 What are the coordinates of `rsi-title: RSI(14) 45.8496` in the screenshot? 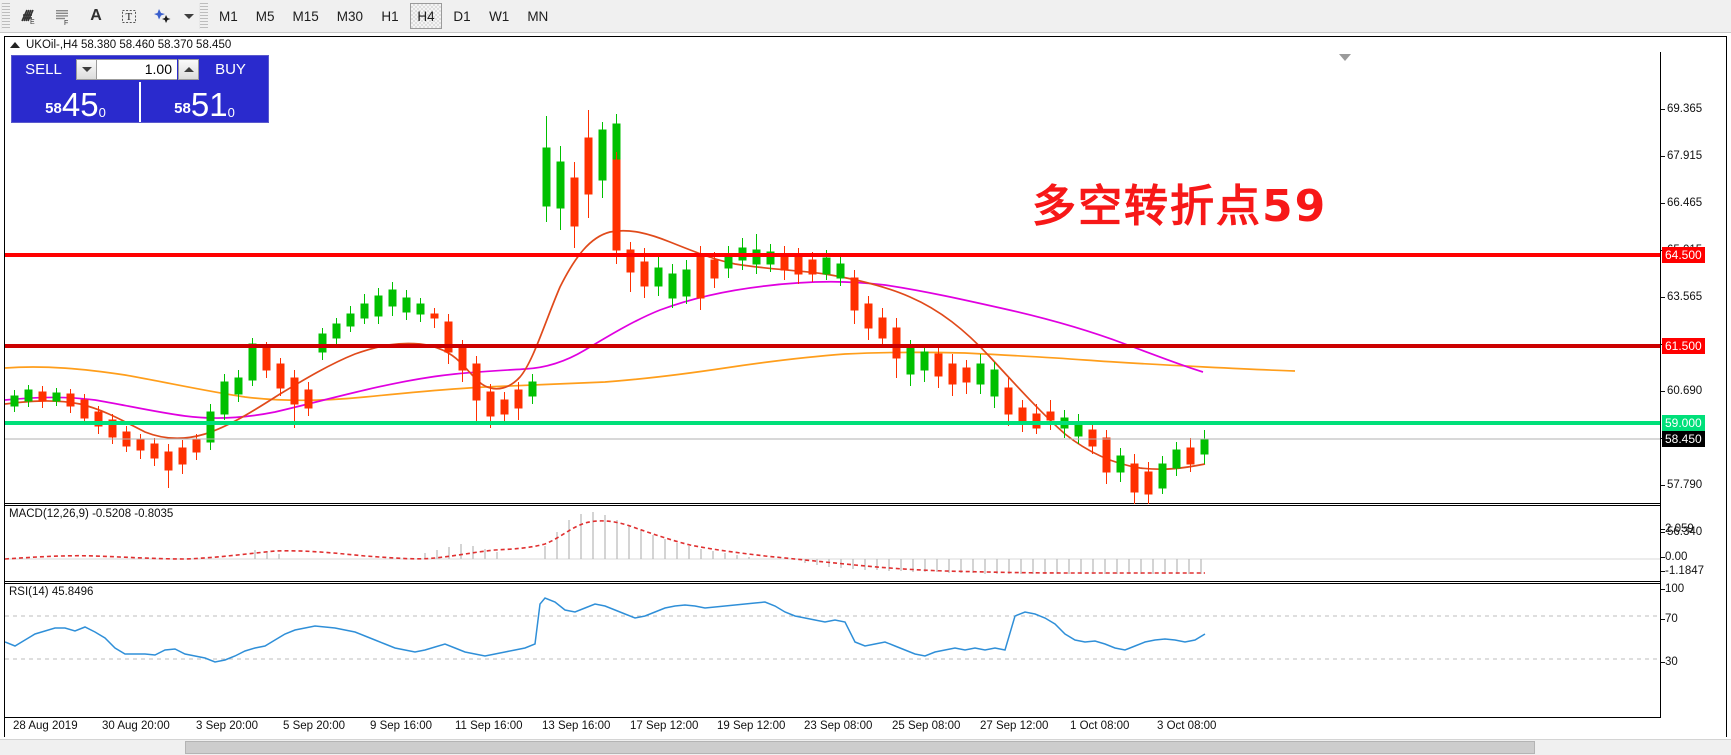 It's located at (51, 592).